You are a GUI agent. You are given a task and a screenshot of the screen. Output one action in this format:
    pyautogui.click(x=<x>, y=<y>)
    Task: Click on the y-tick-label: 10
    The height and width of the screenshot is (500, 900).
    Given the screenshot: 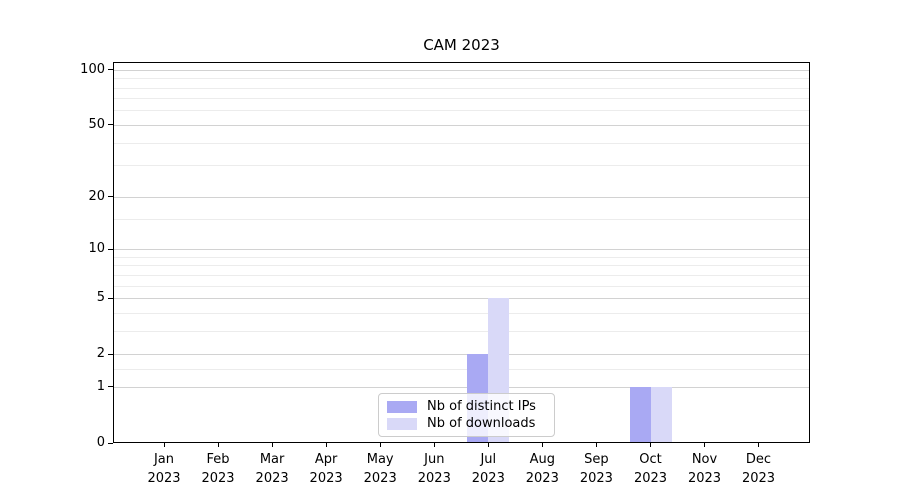 What is the action you would take?
    pyautogui.click(x=96, y=248)
    